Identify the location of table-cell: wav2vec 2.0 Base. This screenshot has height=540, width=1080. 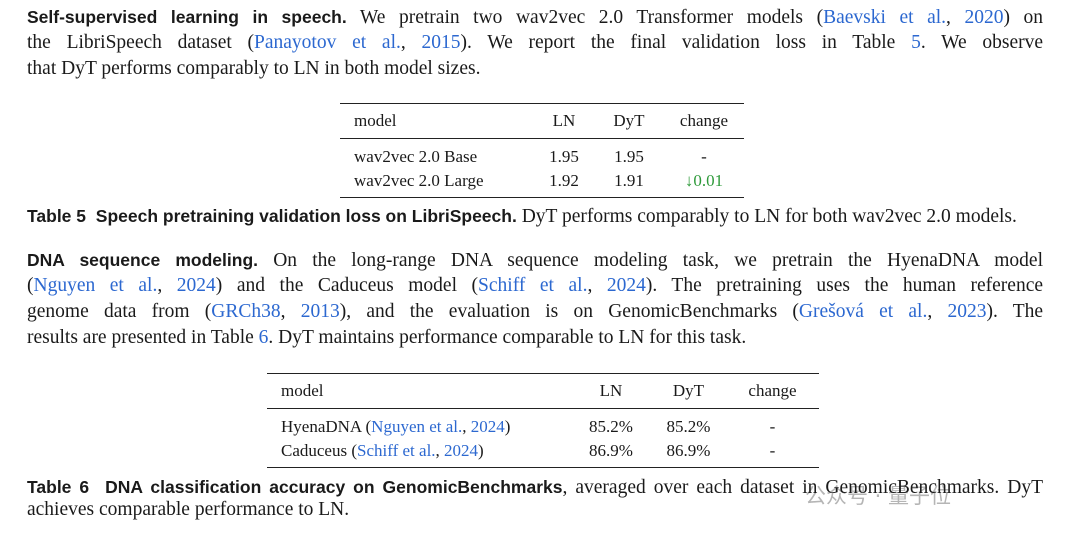
(416, 156).